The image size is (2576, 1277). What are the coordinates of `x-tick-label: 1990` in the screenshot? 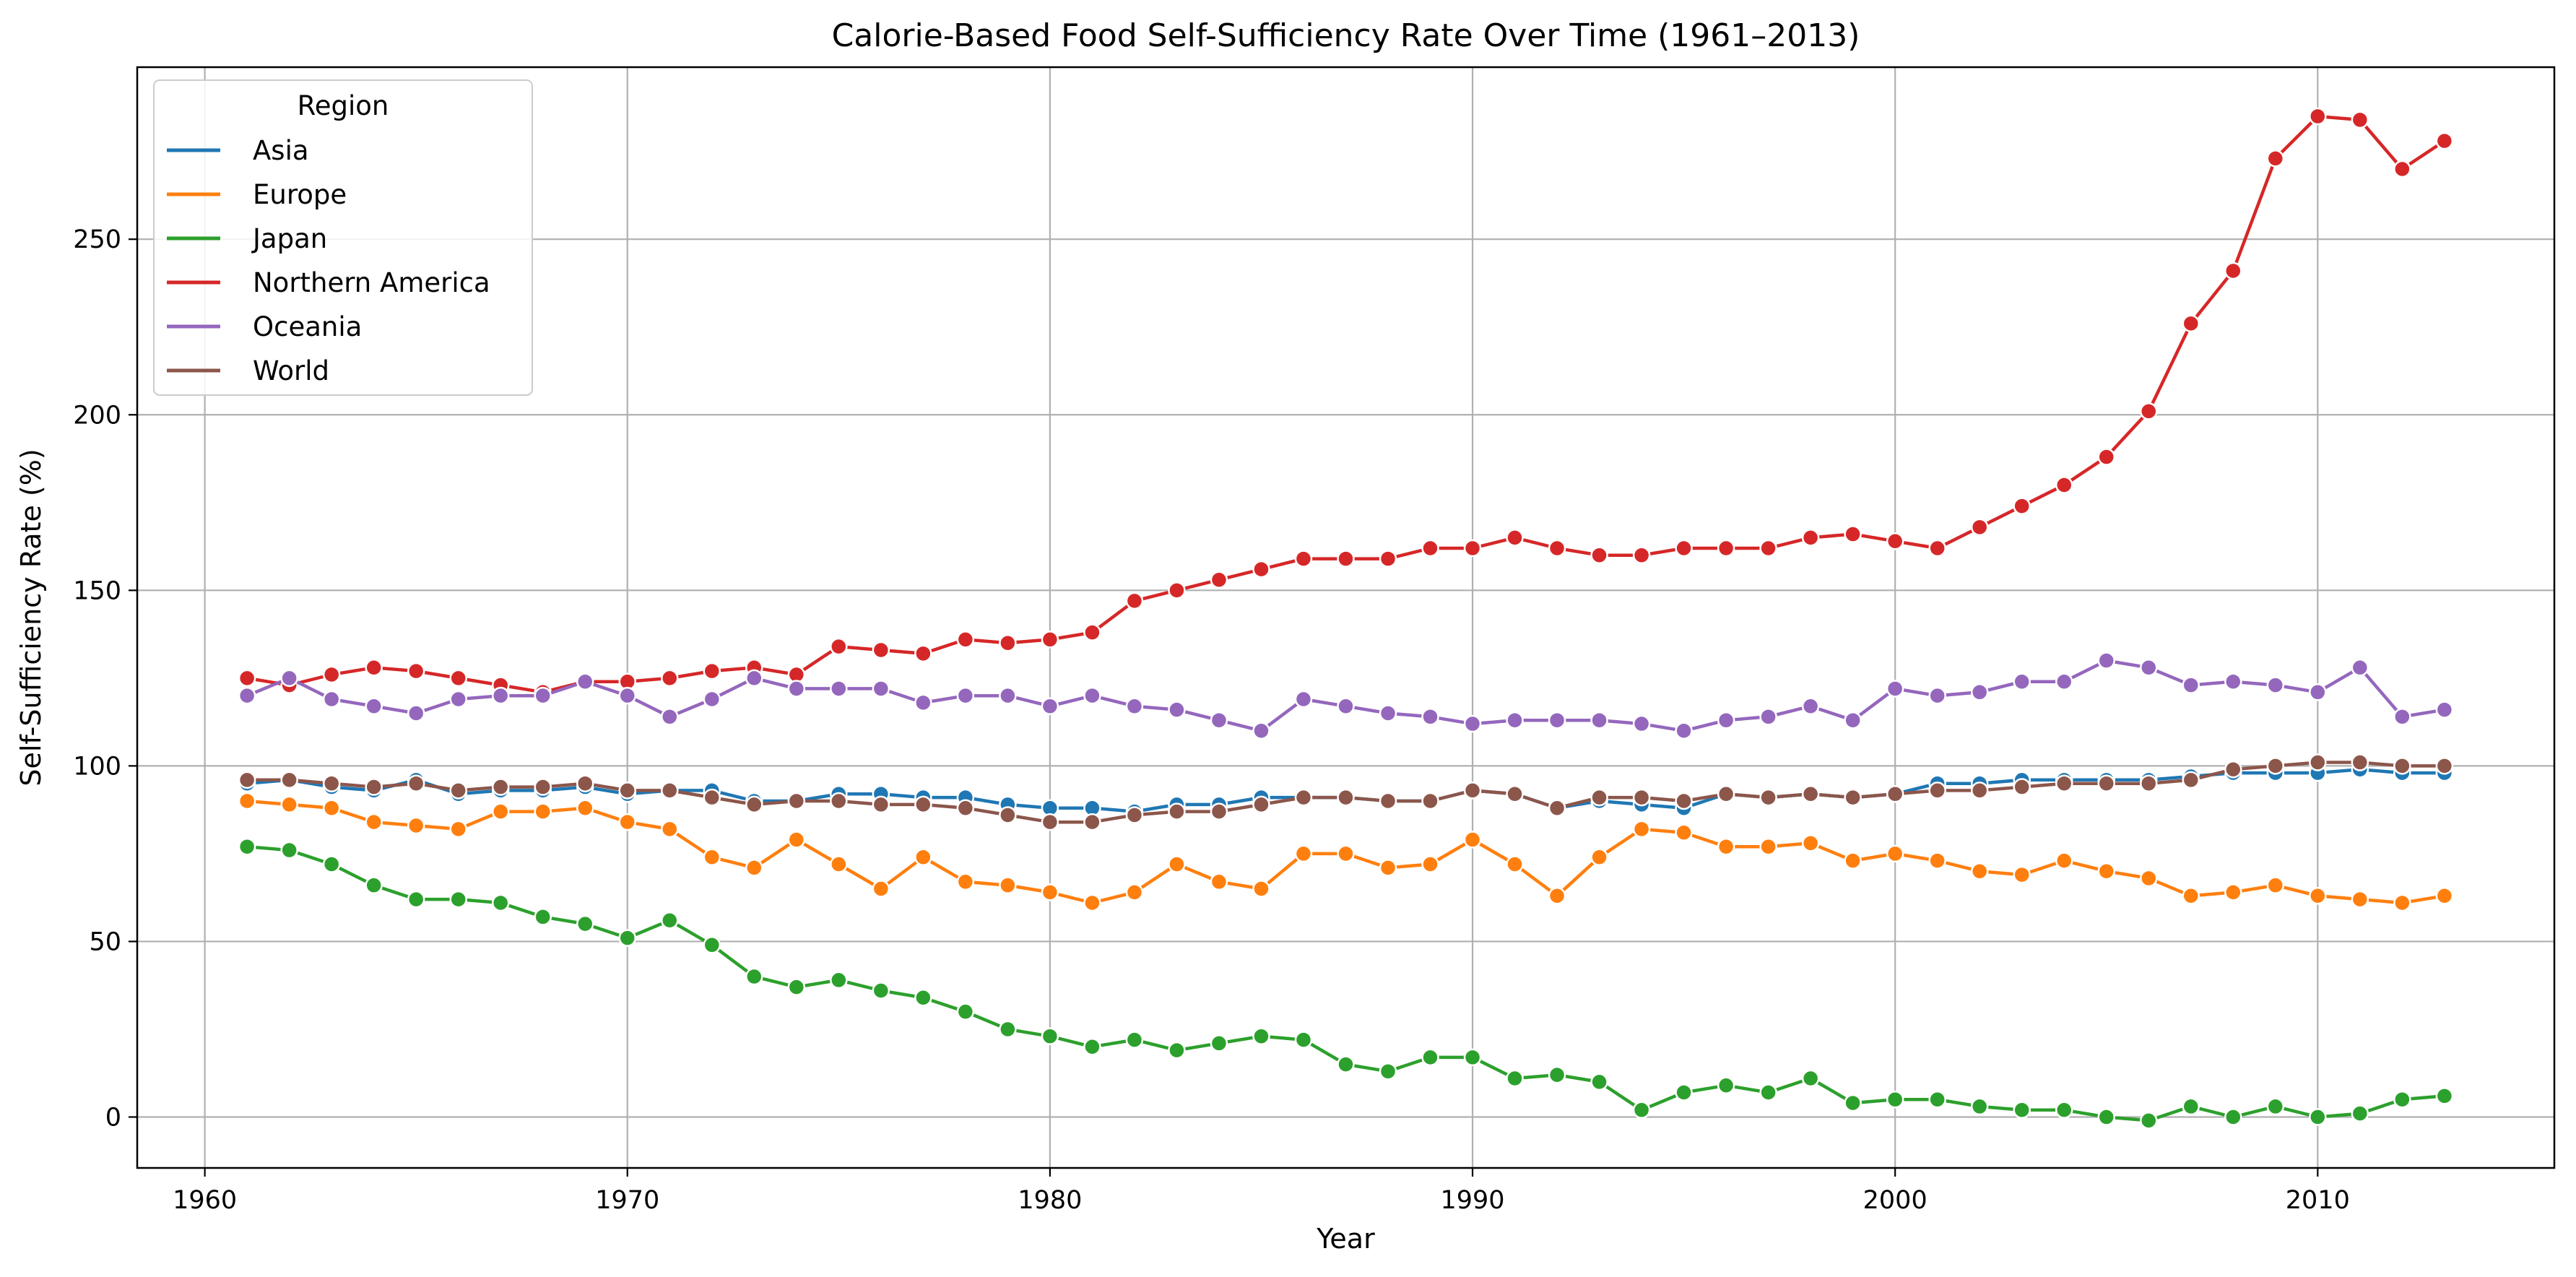 It's located at (1473, 1200).